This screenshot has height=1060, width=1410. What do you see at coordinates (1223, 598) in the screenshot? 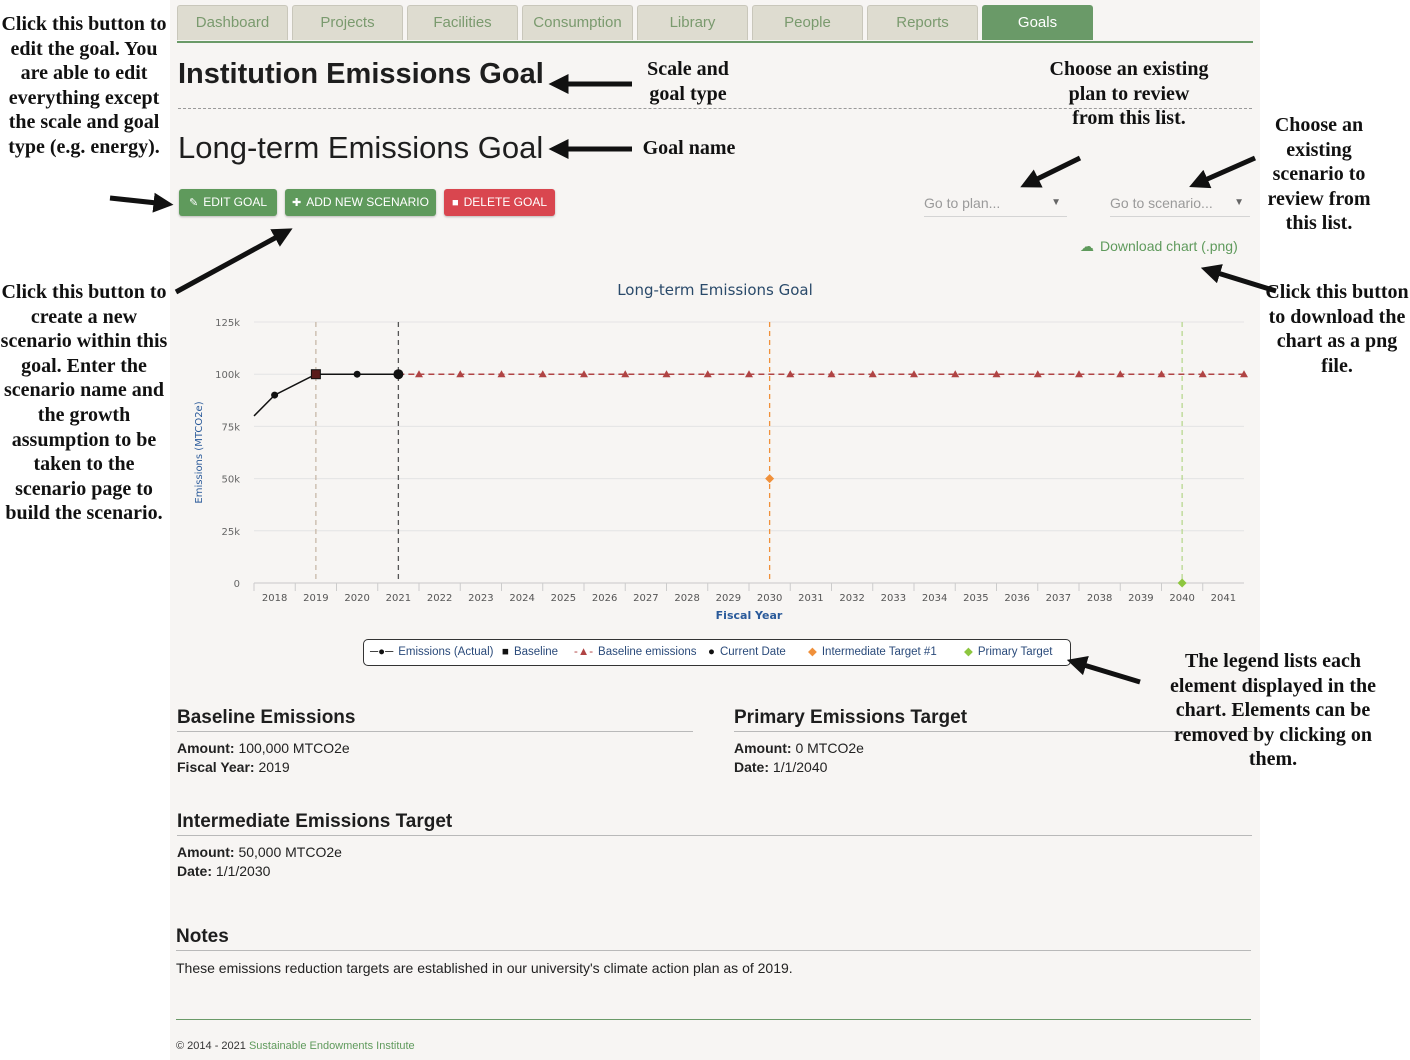
I see `x-tick-label: 2041` at bounding box center [1223, 598].